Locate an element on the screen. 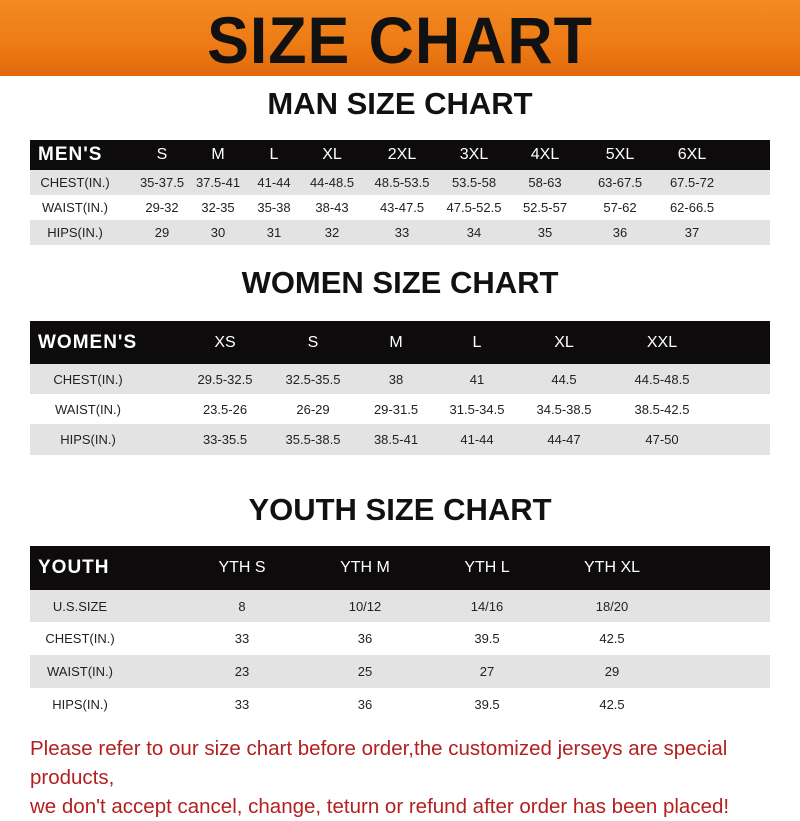 The image size is (800, 821). table-cell: 35-37.5 is located at coordinates (162, 182).